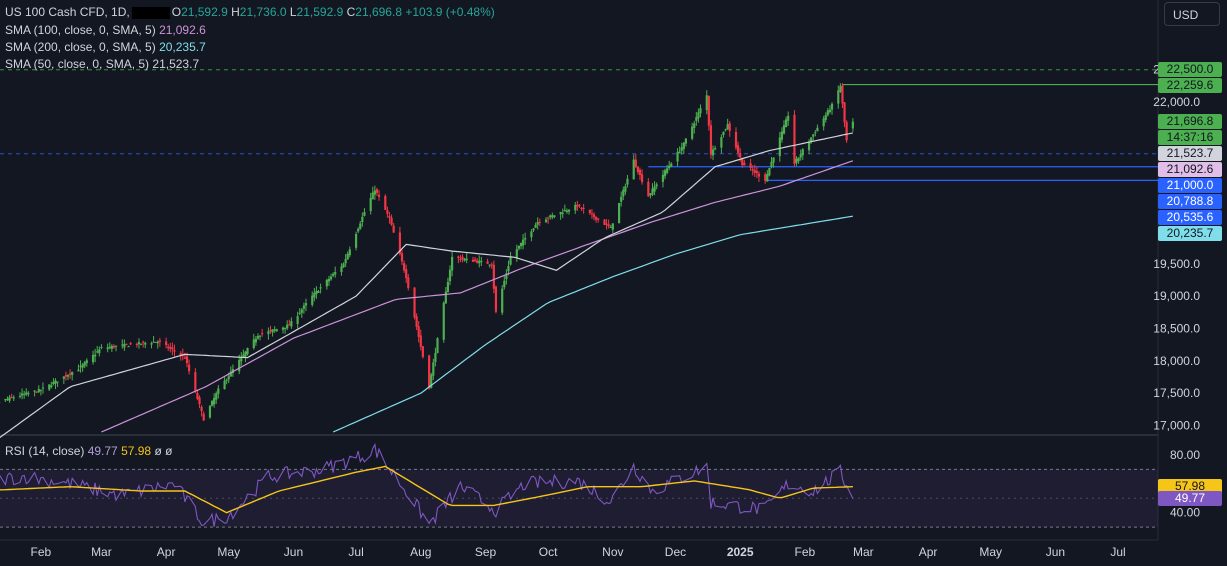 The height and width of the screenshot is (566, 1227). I want to click on sma50-value: 21,523.7, so click(176, 64).